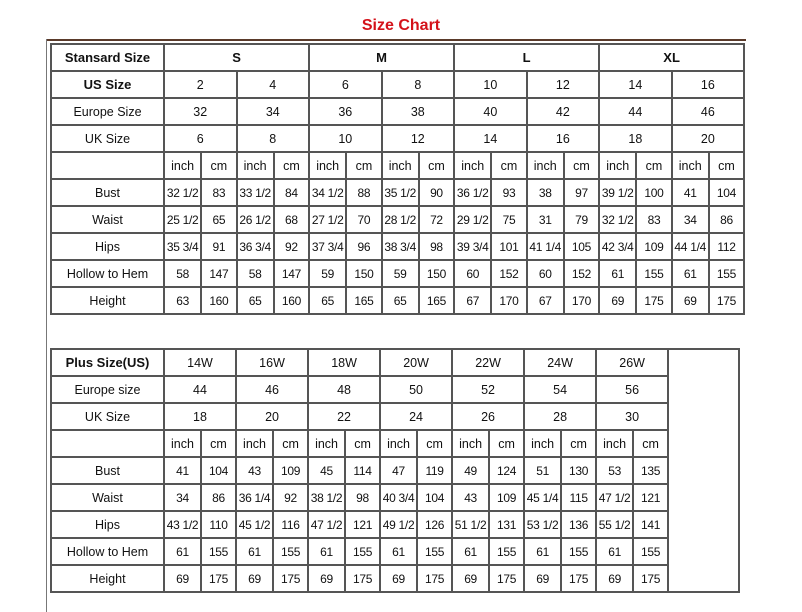  What do you see at coordinates (436, 219) in the screenshot?
I see `cm-value: 72` at bounding box center [436, 219].